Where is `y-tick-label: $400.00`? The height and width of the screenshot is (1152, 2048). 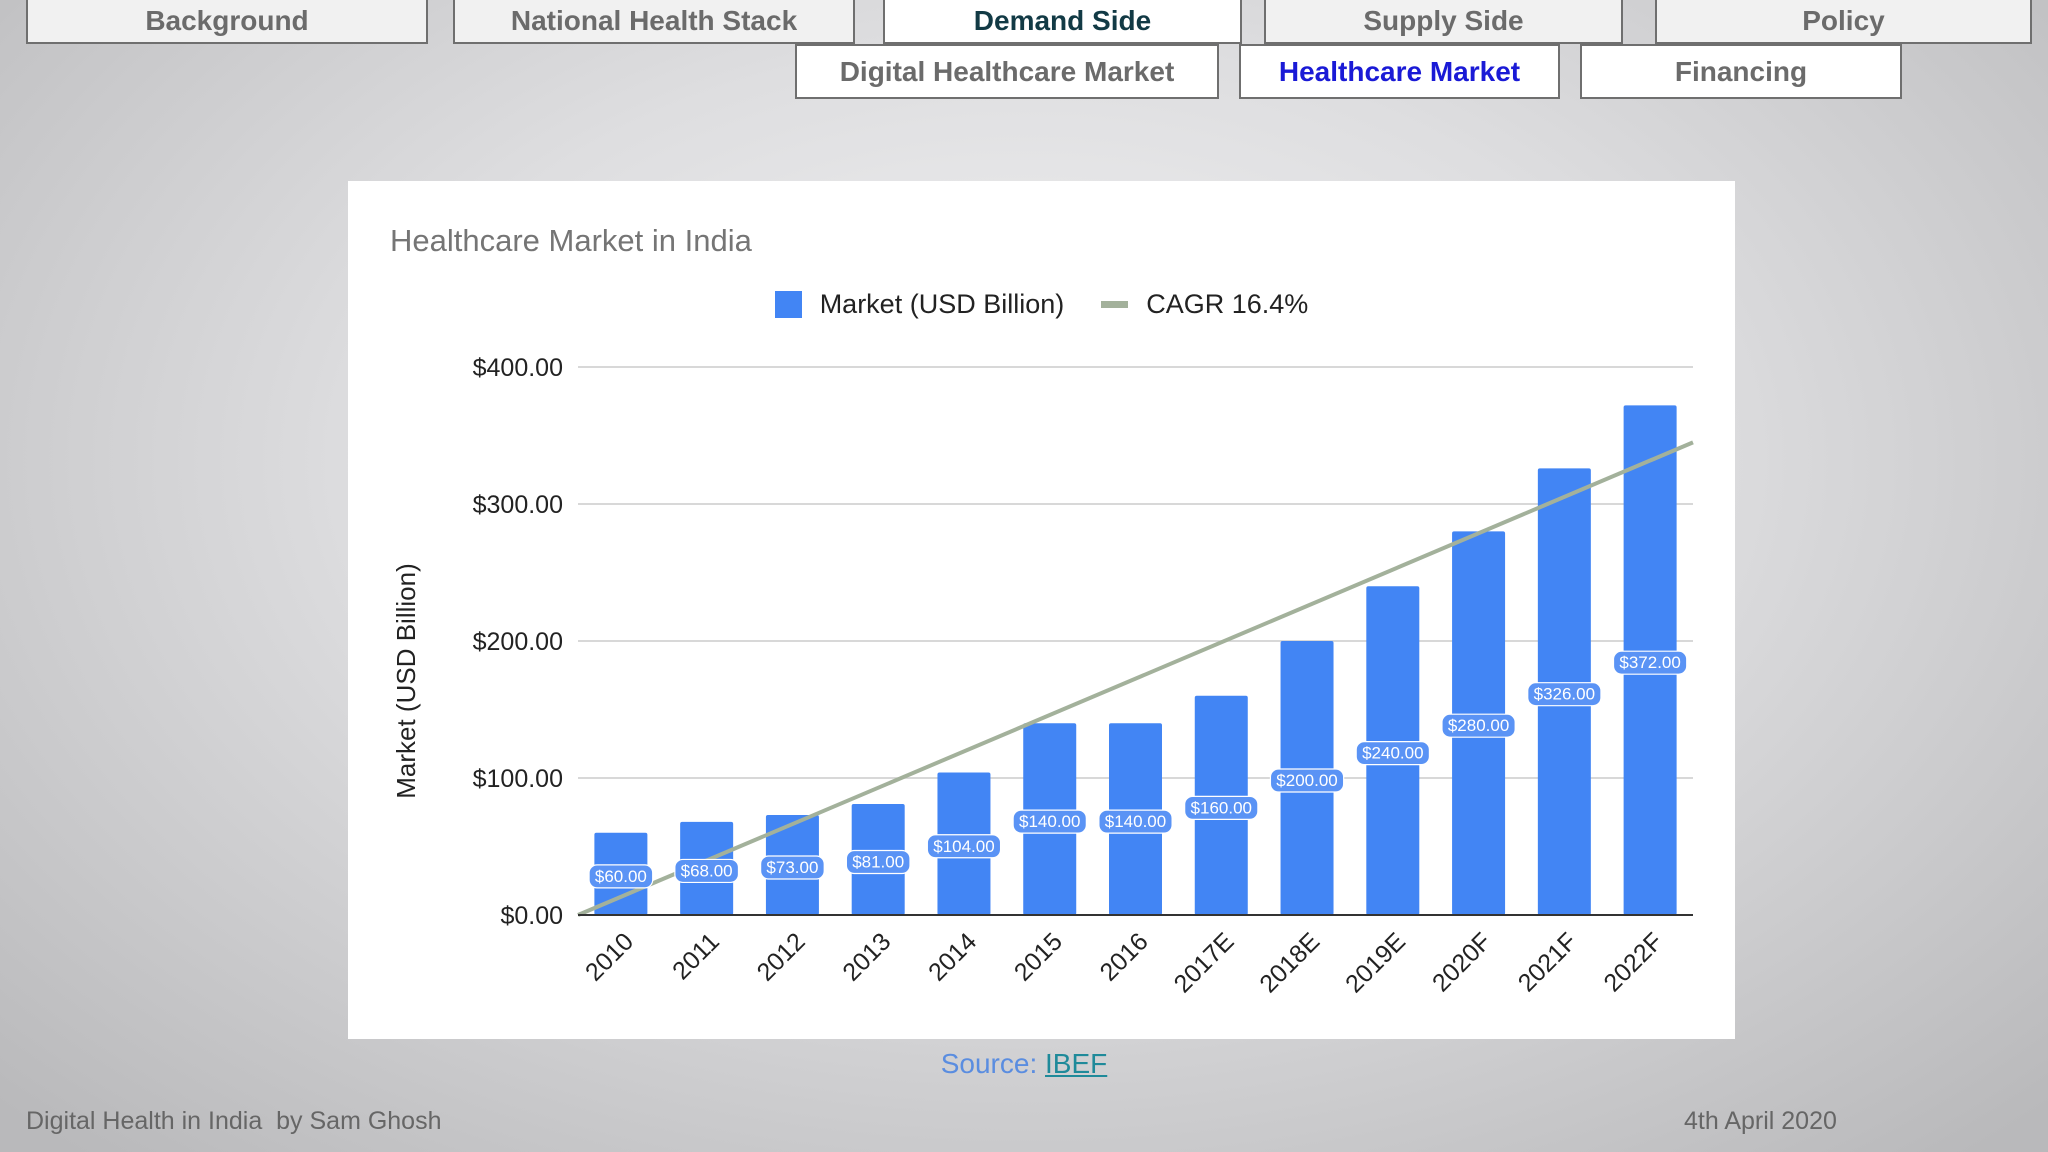
y-tick-label: $400.00 is located at coordinates (518, 368).